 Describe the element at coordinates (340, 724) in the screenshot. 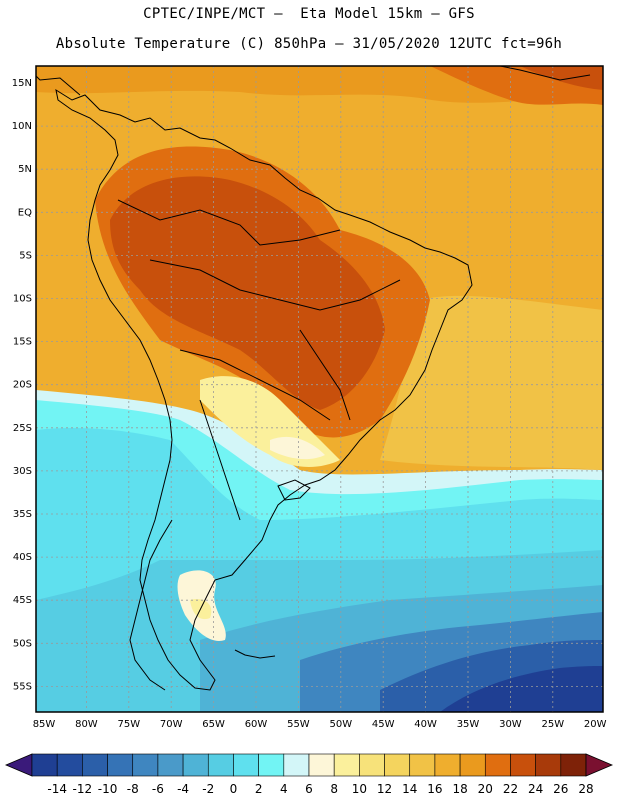

I see `lon-label: 50W` at that location.